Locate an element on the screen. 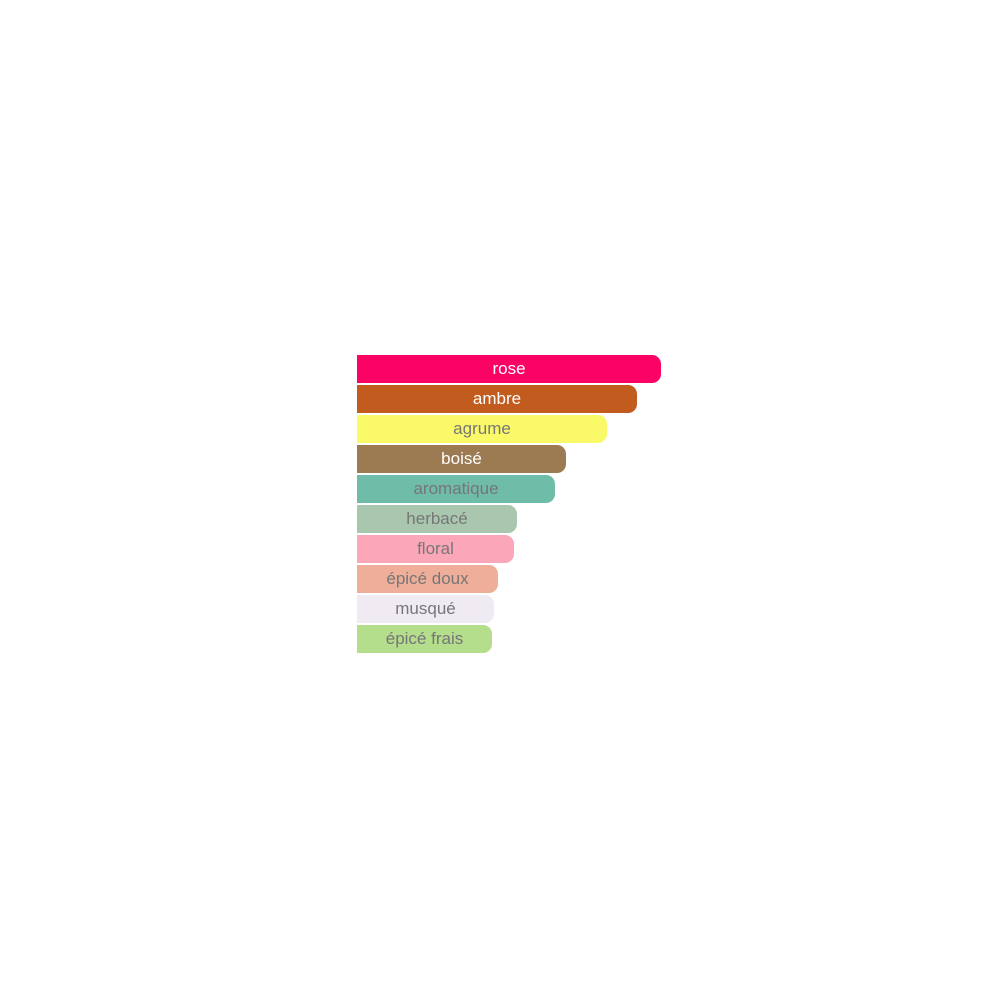  accord-label: ambre is located at coordinates (497, 398).